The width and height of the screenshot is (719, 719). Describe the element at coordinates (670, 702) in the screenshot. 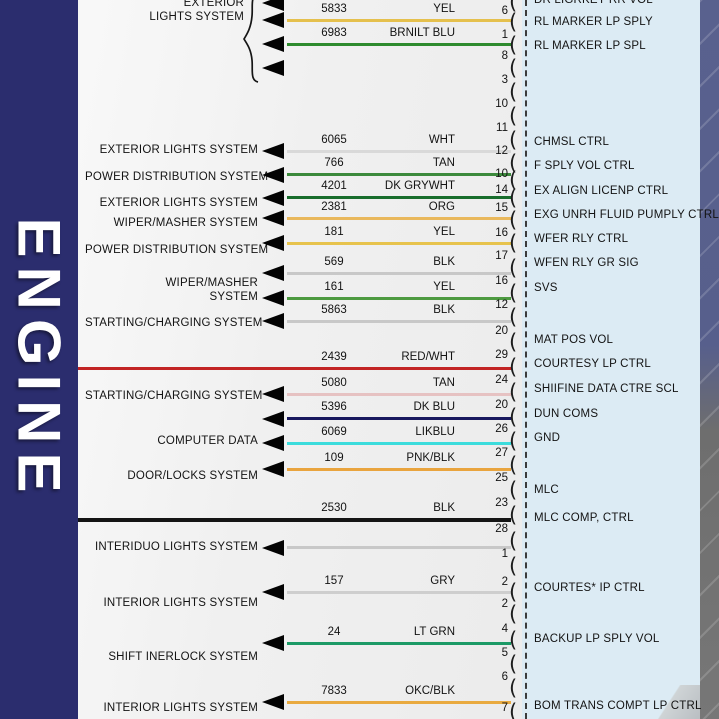

I see `panel-corner-cut` at that location.